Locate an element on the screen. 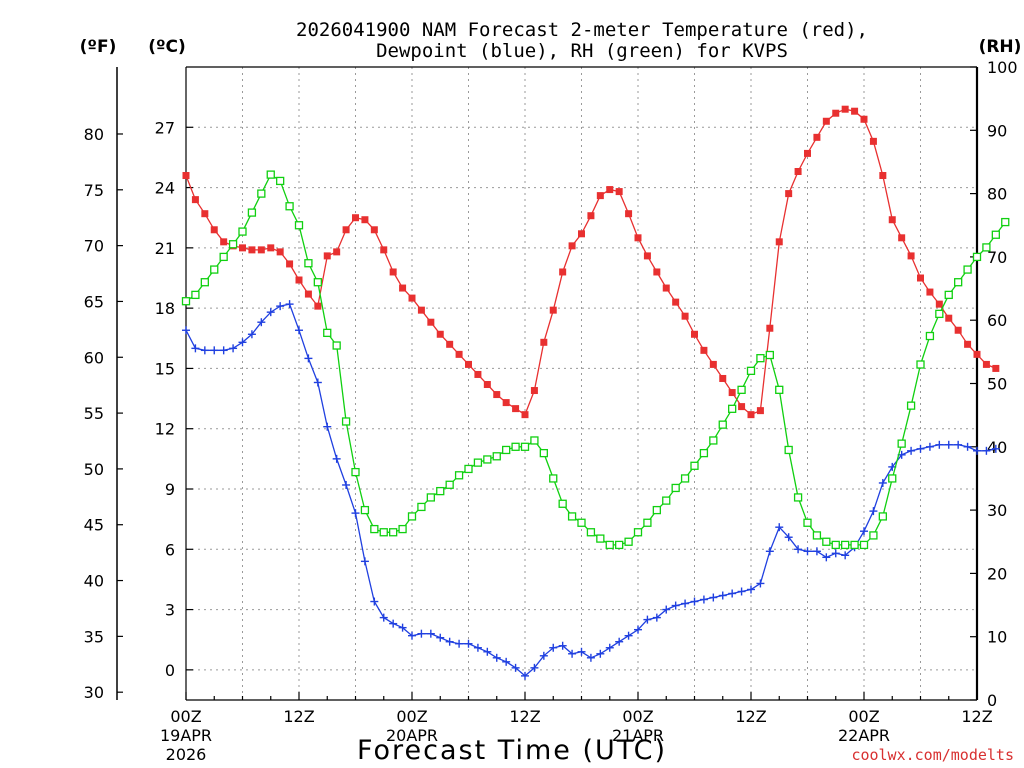 The image size is (1024, 768). fahrenheit-tick-label: 75 is located at coordinates (94, 190).